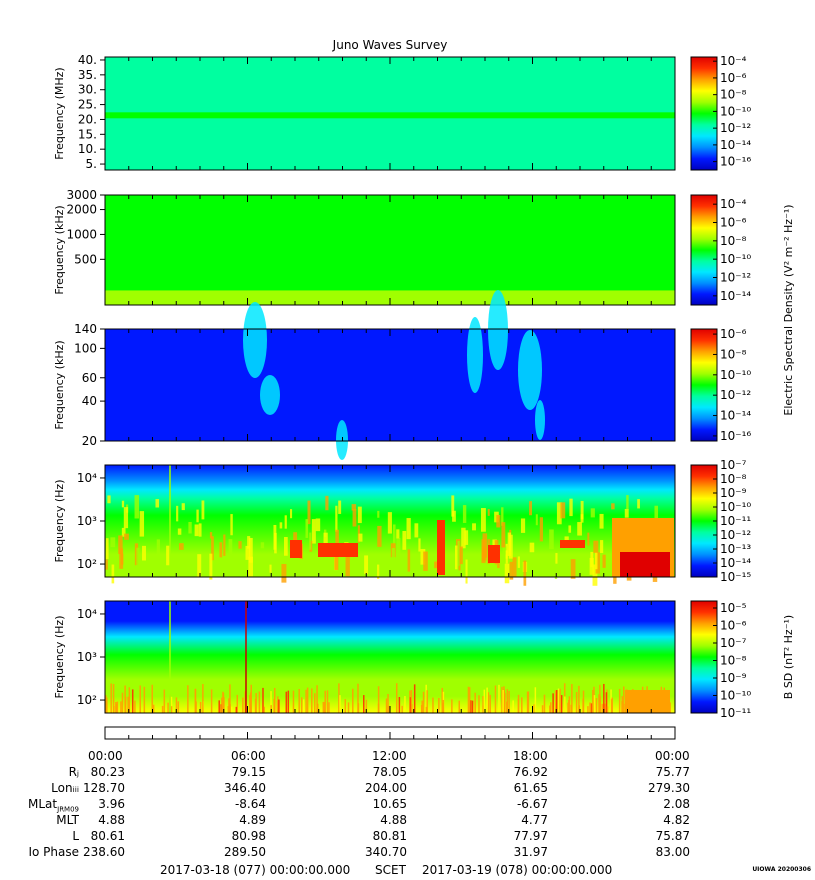 The height and width of the screenshot is (880, 815). Describe the element at coordinates (390, 870) in the screenshot. I see `footer-scet-label: SCET` at that location.